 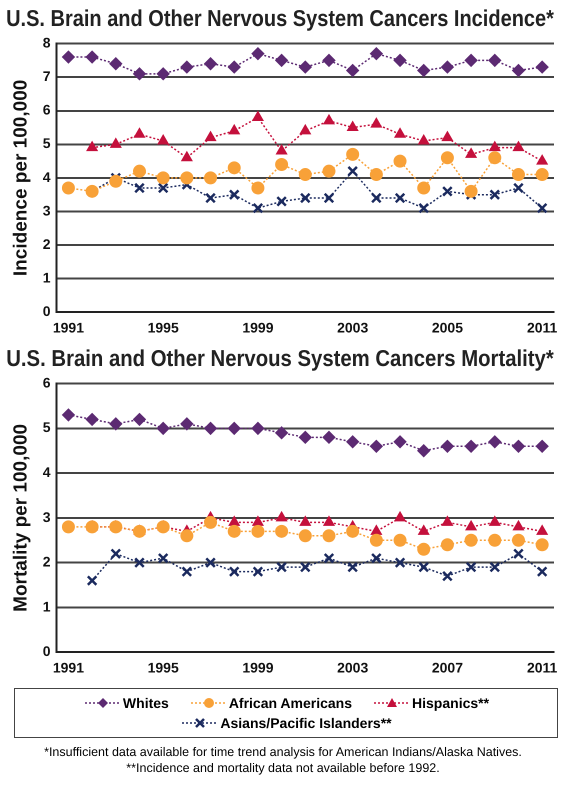 What do you see at coordinates (283, 768) in the screenshot?
I see `text: **Incidence and mortality data not available before 1992.` at bounding box center [283, 768].